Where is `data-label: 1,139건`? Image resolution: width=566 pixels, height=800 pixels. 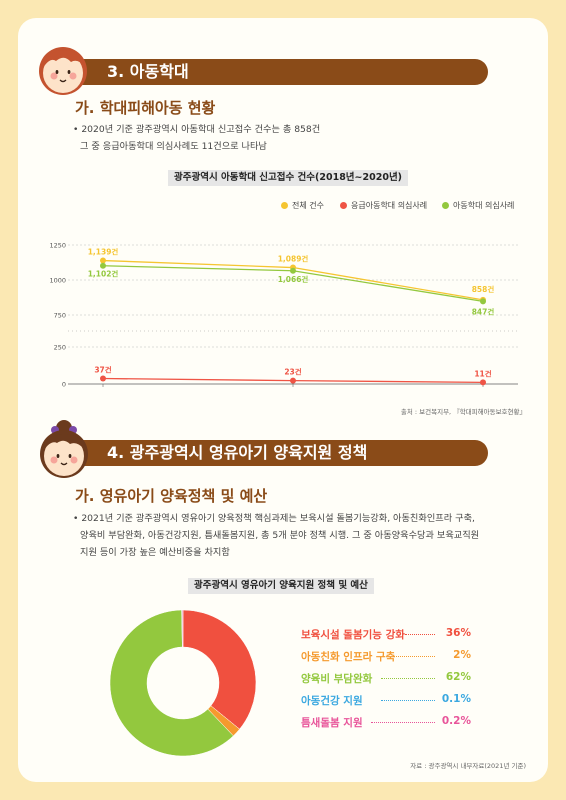
data-label: 1,139건 is located at coordinates (103, 252).